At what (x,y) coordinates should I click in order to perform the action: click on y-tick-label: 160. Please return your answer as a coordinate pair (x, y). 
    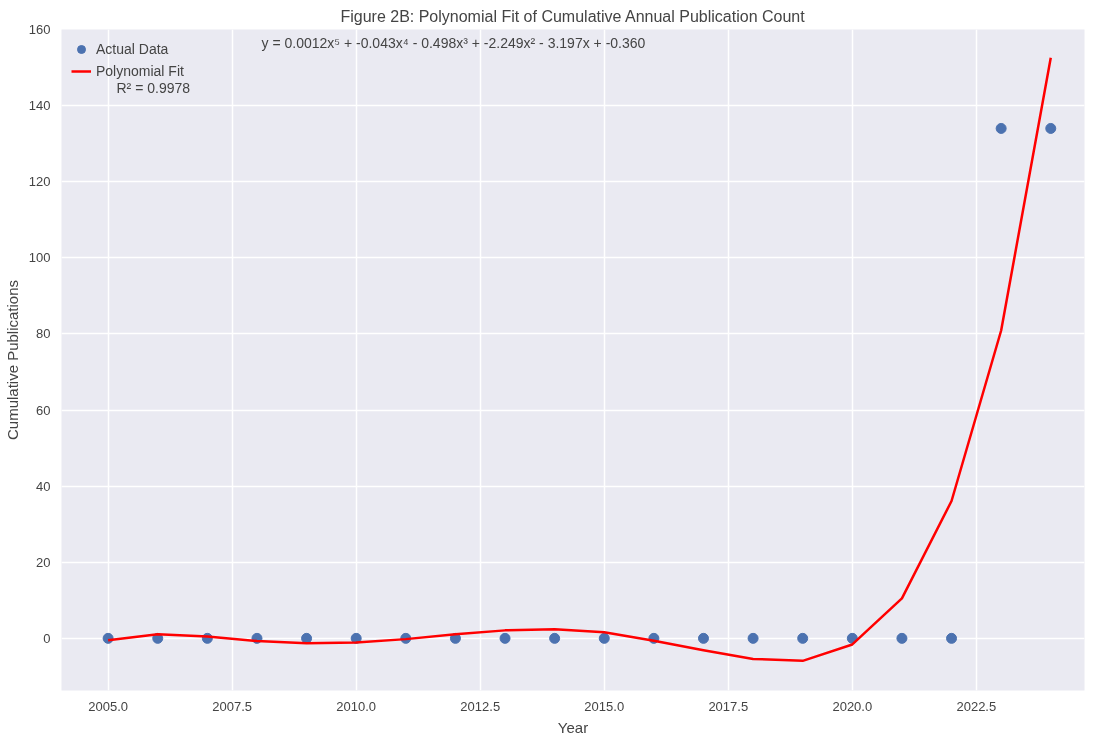
    Looking at the image, I should click on (39, 29).